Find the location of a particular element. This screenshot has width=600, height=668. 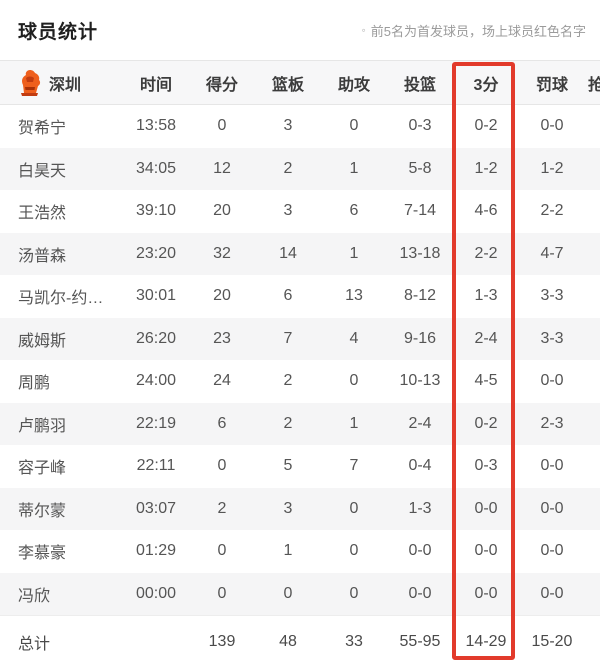

stat-cell-pts: 139 is located at coordinates (222, 641).